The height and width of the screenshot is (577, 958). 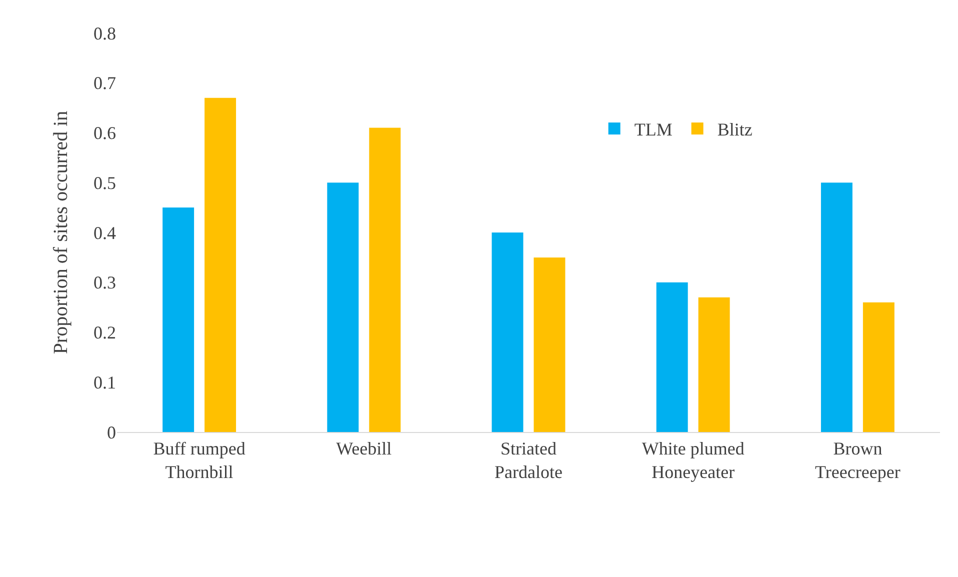 What do you see at coordinates (105, 133) in the screenshot?
I see `y-tick-label: 0.6` at bounding box center [105, 133].